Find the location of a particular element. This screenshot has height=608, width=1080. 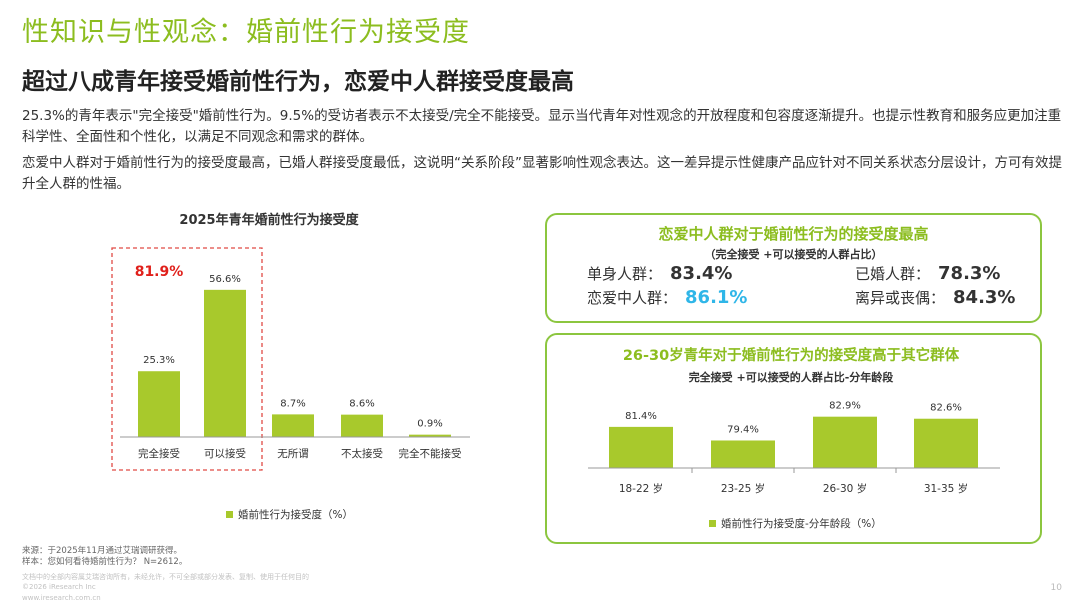

relationship-box-title: 恋爱中人群对于婚前性行为的接受度最高 is located at coordinates (793, 234).